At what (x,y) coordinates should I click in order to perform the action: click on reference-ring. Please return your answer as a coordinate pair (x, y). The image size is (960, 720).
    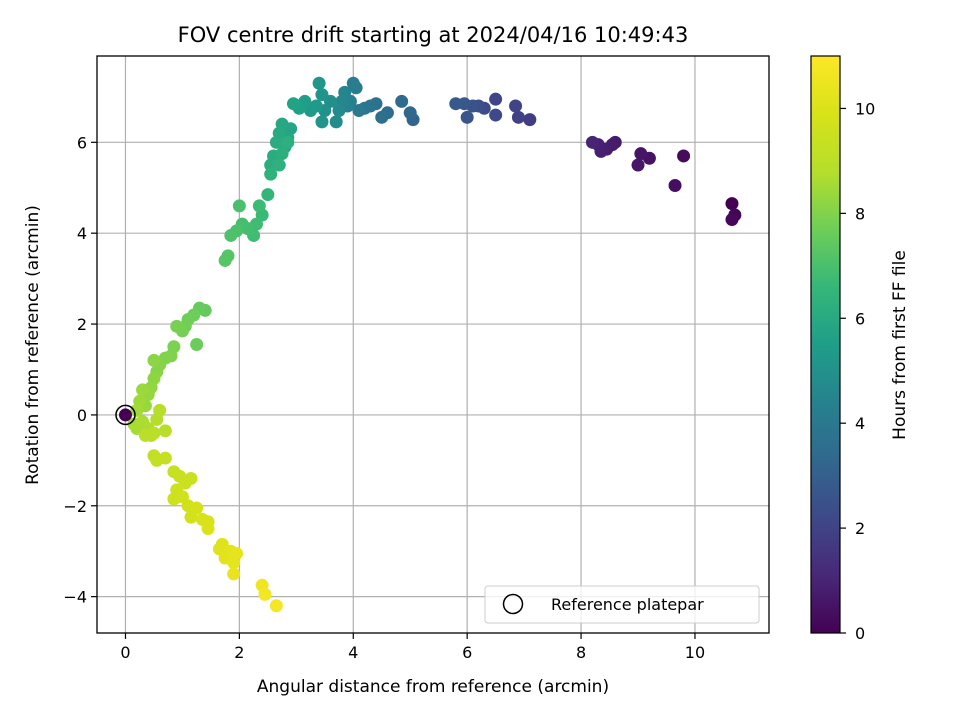
    Looking at the image, I should click on (125, 415).